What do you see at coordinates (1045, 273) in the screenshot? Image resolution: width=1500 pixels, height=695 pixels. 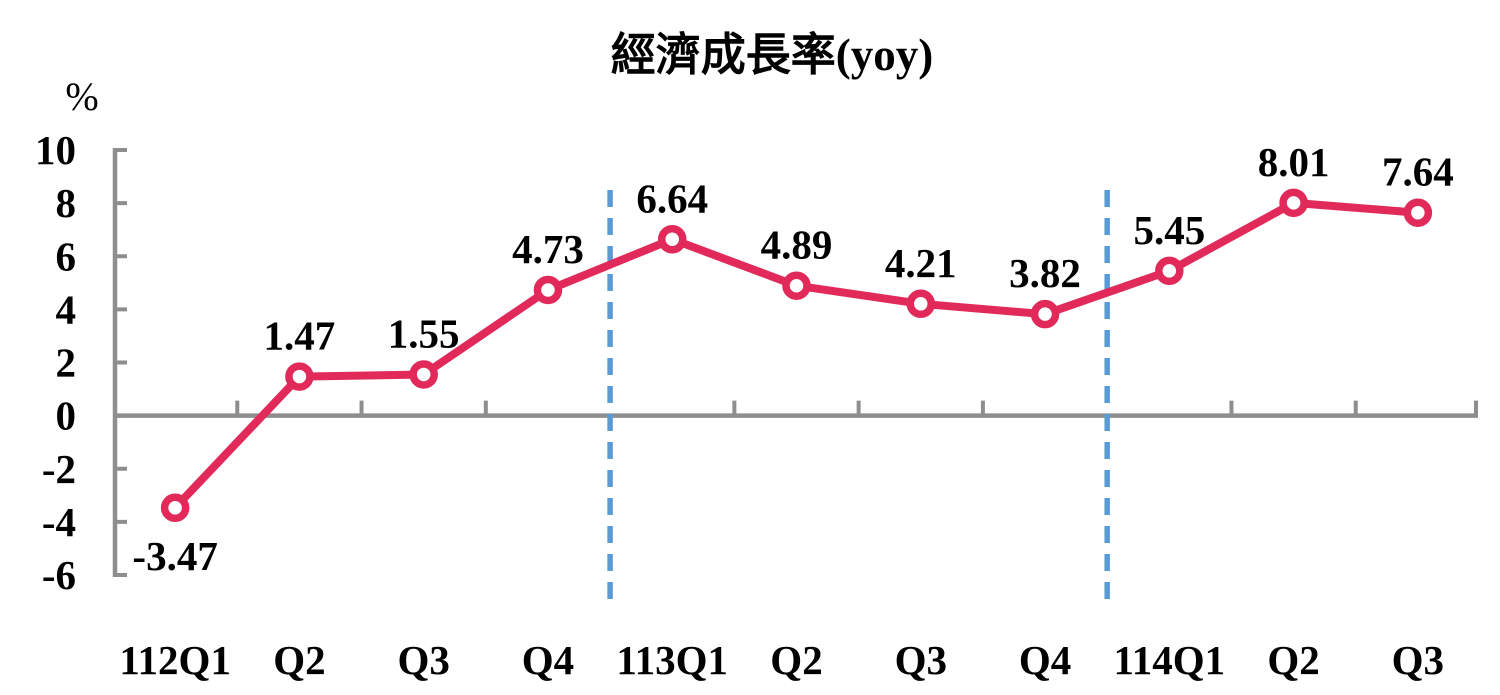 I see `data-point-label: 3.82` at bounding box center [1045, 273].